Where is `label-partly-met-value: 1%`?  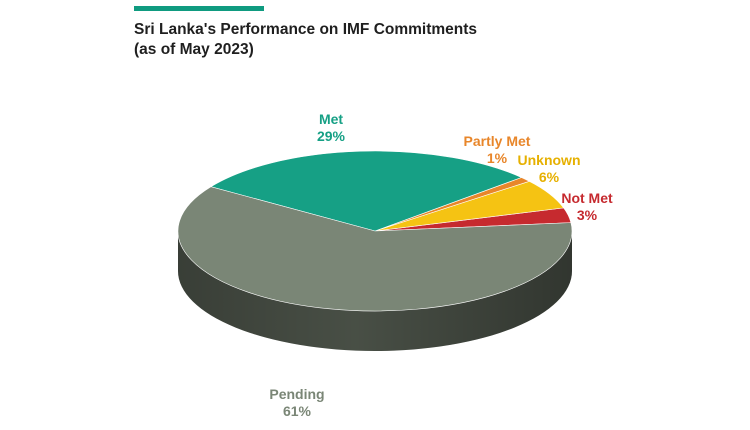
label-partly-met-value: 1% is located at coordinates (497, 158).